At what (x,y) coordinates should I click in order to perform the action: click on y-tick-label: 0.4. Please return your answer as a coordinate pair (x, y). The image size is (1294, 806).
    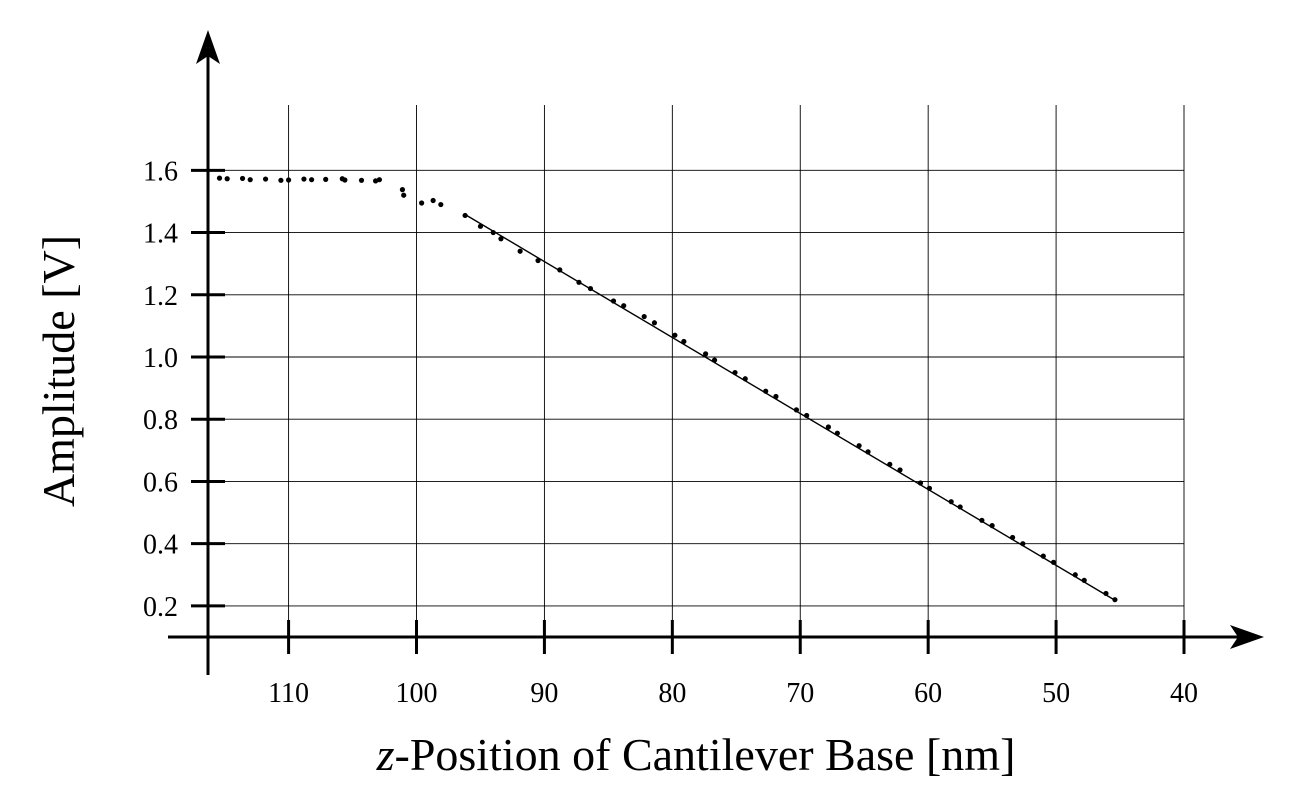
    Looking at the image, I should click on (160, 545).